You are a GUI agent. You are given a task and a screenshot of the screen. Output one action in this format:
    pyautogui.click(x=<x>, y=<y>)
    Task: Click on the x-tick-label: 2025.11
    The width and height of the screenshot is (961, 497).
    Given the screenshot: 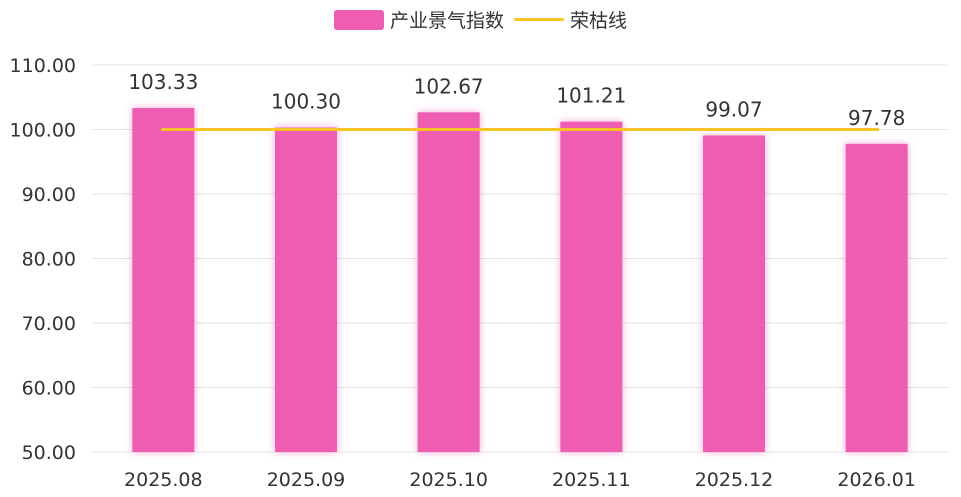 What is the action you would take?
    pyautogui.click(x=591, y=480)
    